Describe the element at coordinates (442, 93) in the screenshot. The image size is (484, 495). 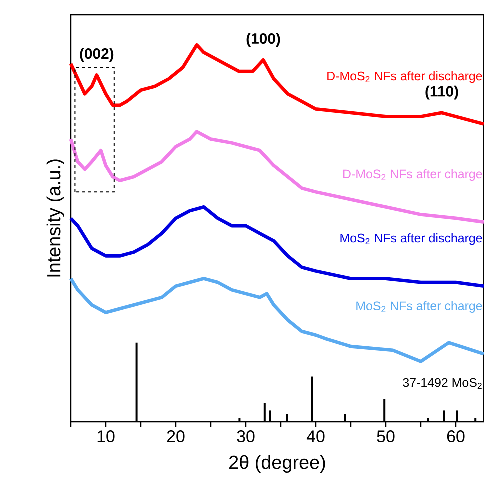
I see `annotation: (110)` at that location.